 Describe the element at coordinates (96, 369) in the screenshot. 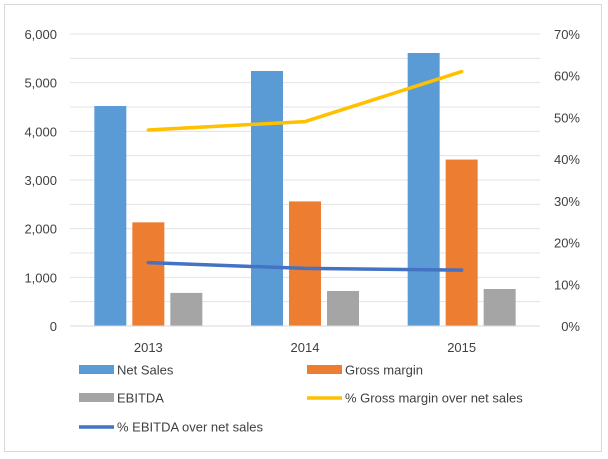

I see `legend-net-sales-swatch` at that location.